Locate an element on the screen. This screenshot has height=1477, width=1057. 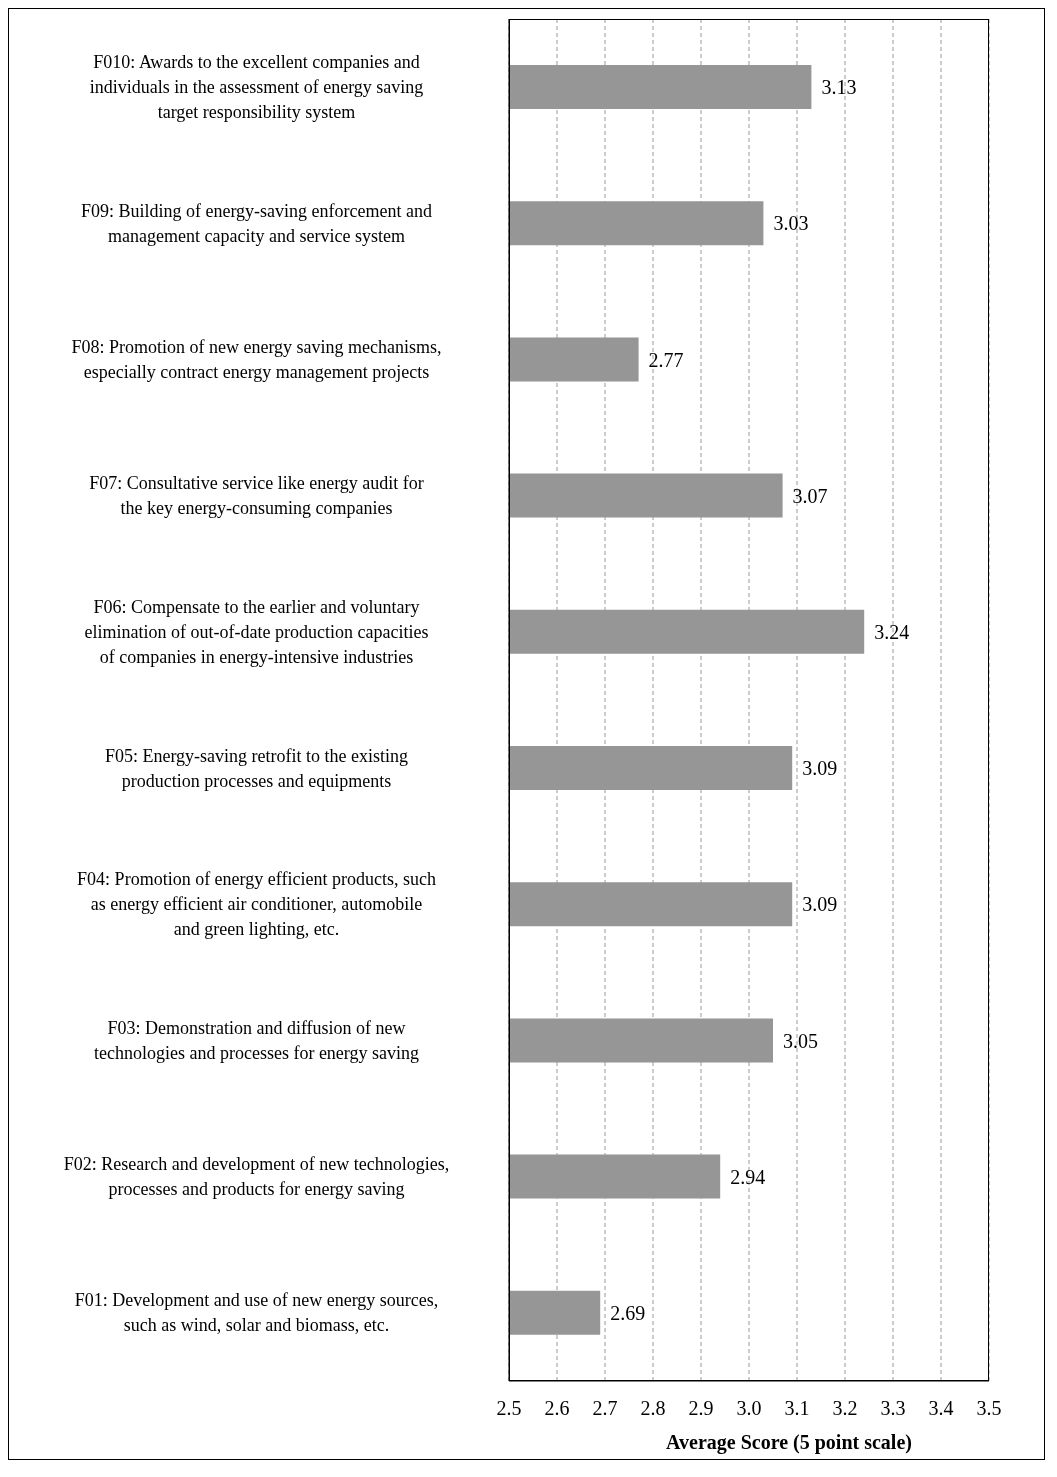
x-tick-label: 2.6 is located at coordinates (557, 1408).